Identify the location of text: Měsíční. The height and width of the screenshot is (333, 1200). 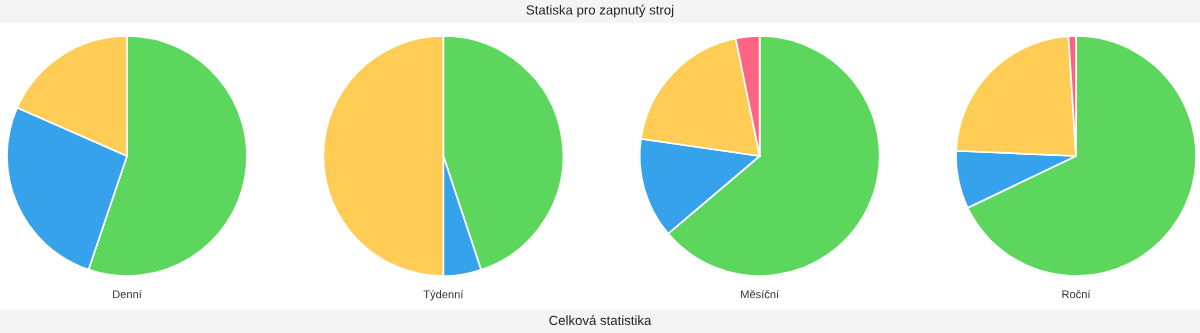
(760, 294).